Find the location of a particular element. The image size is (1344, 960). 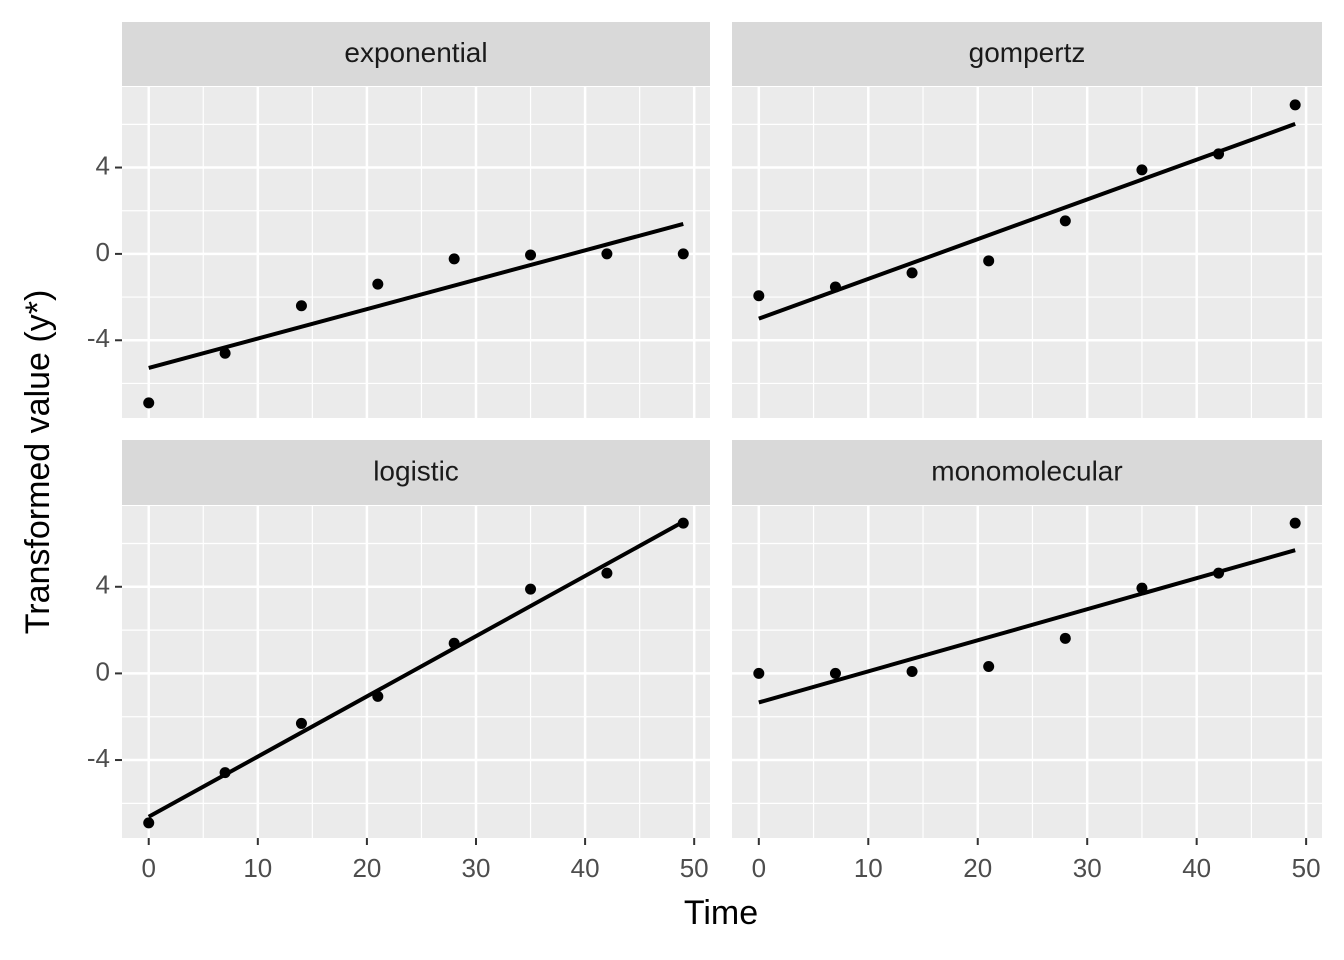

strip-label: exponential is located at coordinates (415, 52).